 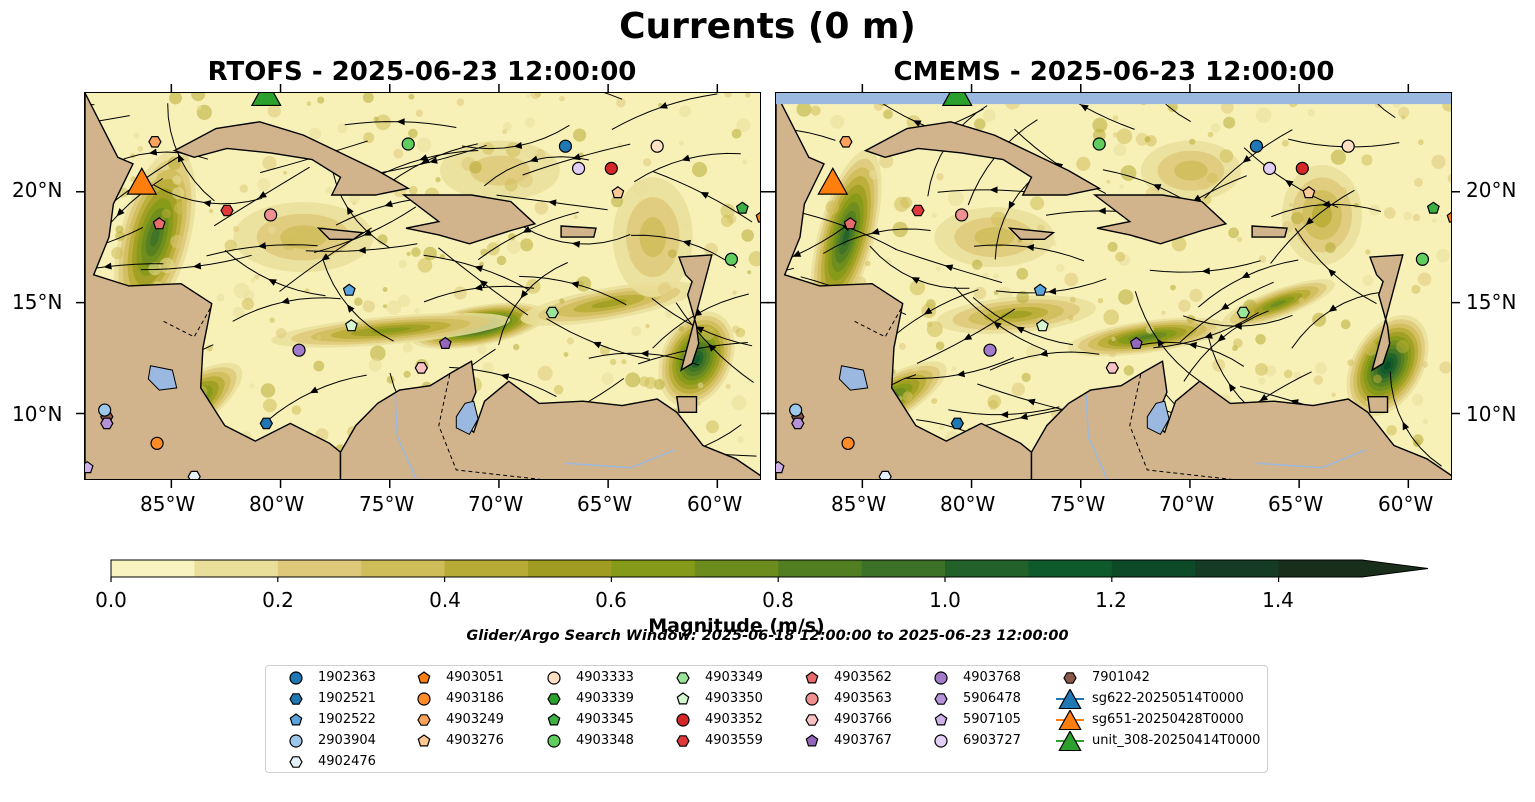 I want to click on legend-label: 4903768, so click(x=992, y=677).